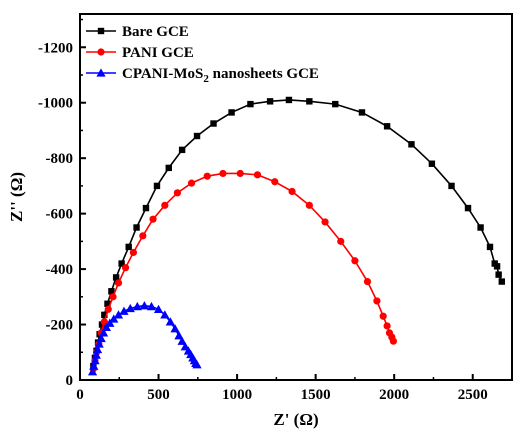  What do you see at coordinates (158, 53) in the screenshot?
I see `legend-label: PANI GCE` at bounding box center [158, 53].